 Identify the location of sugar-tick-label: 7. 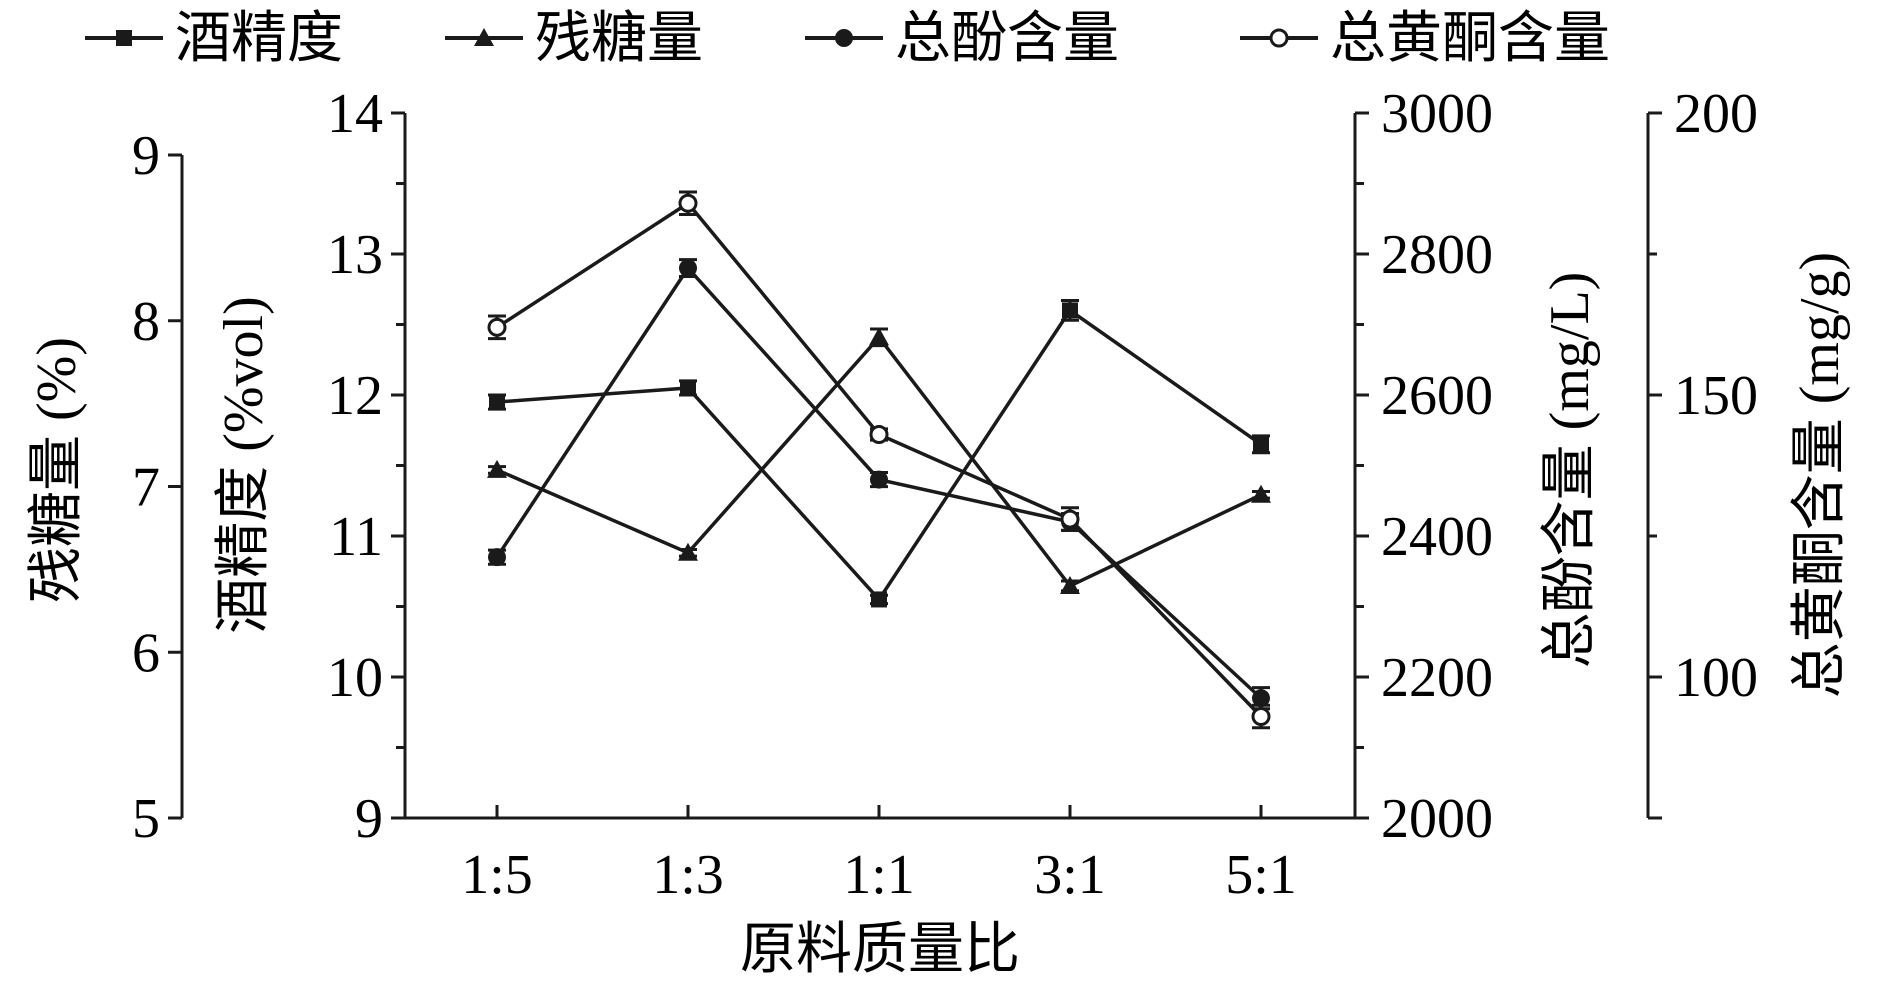
(146, 488).